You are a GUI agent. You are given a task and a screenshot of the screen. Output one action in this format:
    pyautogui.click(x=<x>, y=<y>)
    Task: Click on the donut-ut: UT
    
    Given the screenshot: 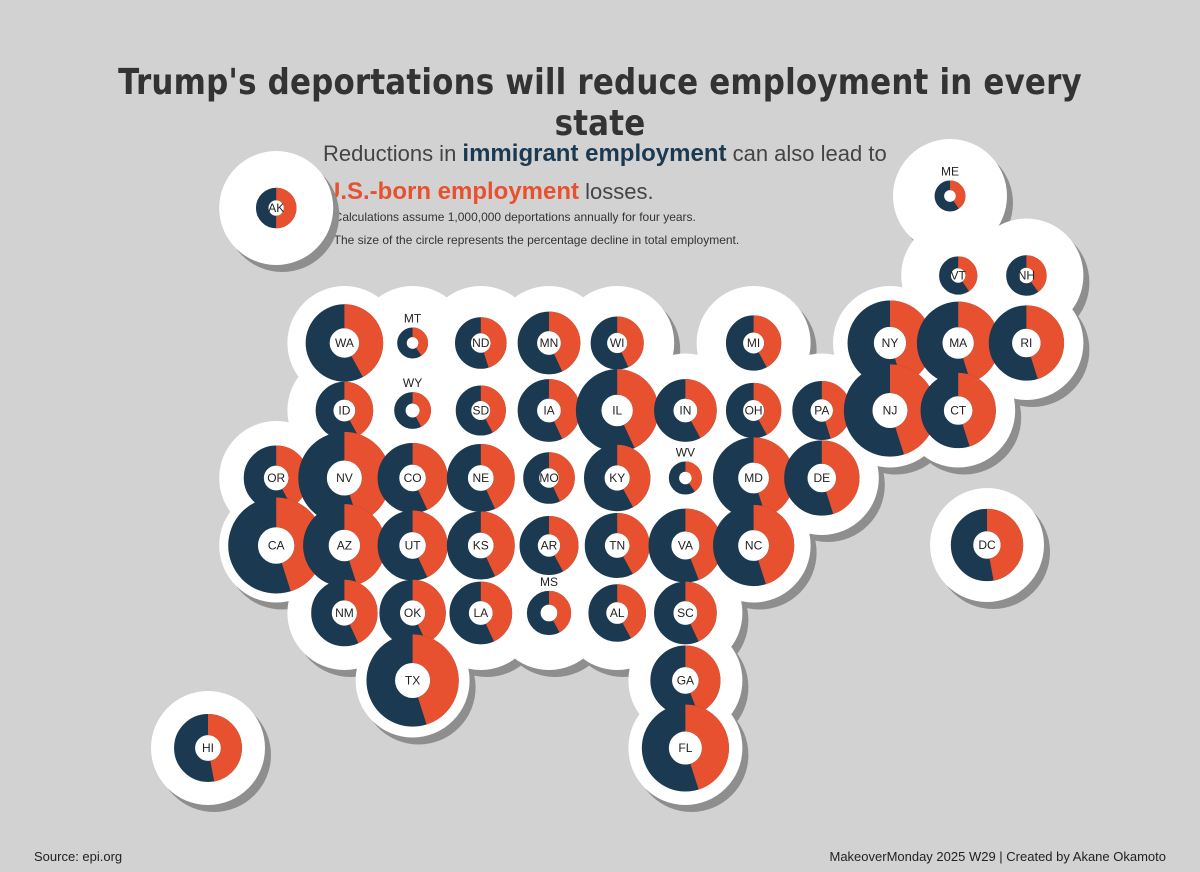 What is the action you would take?
    pyautogui.click(x=412, y=545)
    